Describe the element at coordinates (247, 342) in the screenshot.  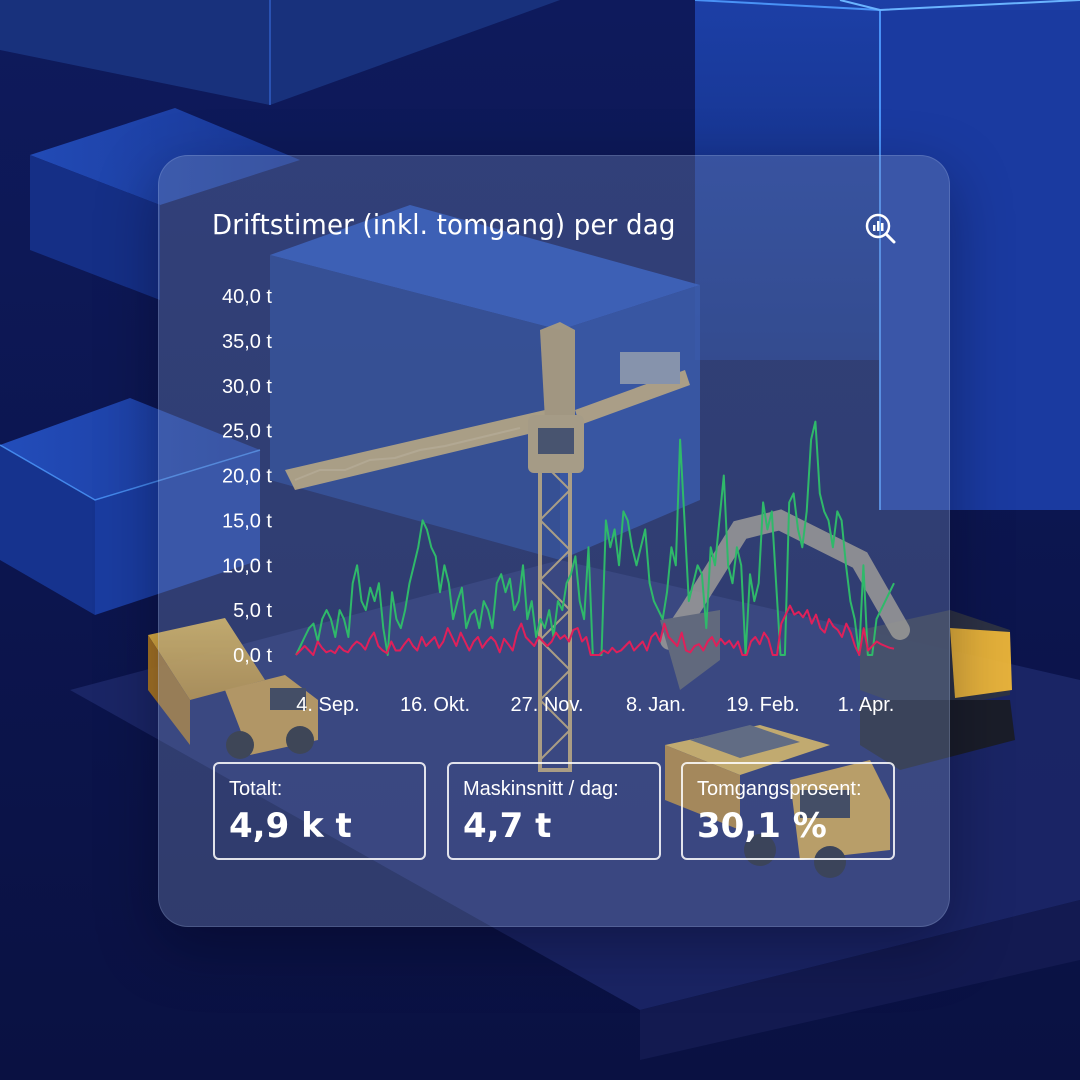
I see `y-tick-label: 35,0 t` at that location.